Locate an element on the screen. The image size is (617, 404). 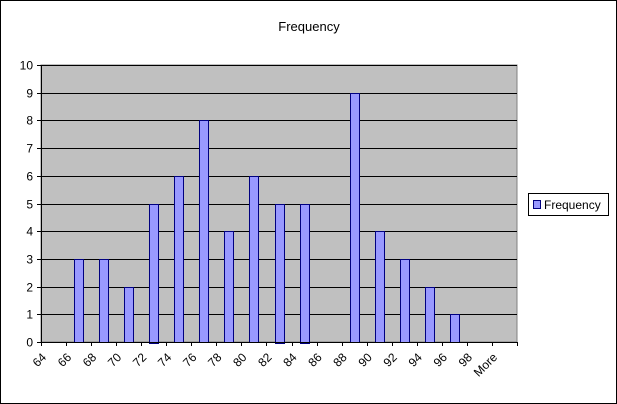
x-tick-label: More is located at coordinates (485, 364).